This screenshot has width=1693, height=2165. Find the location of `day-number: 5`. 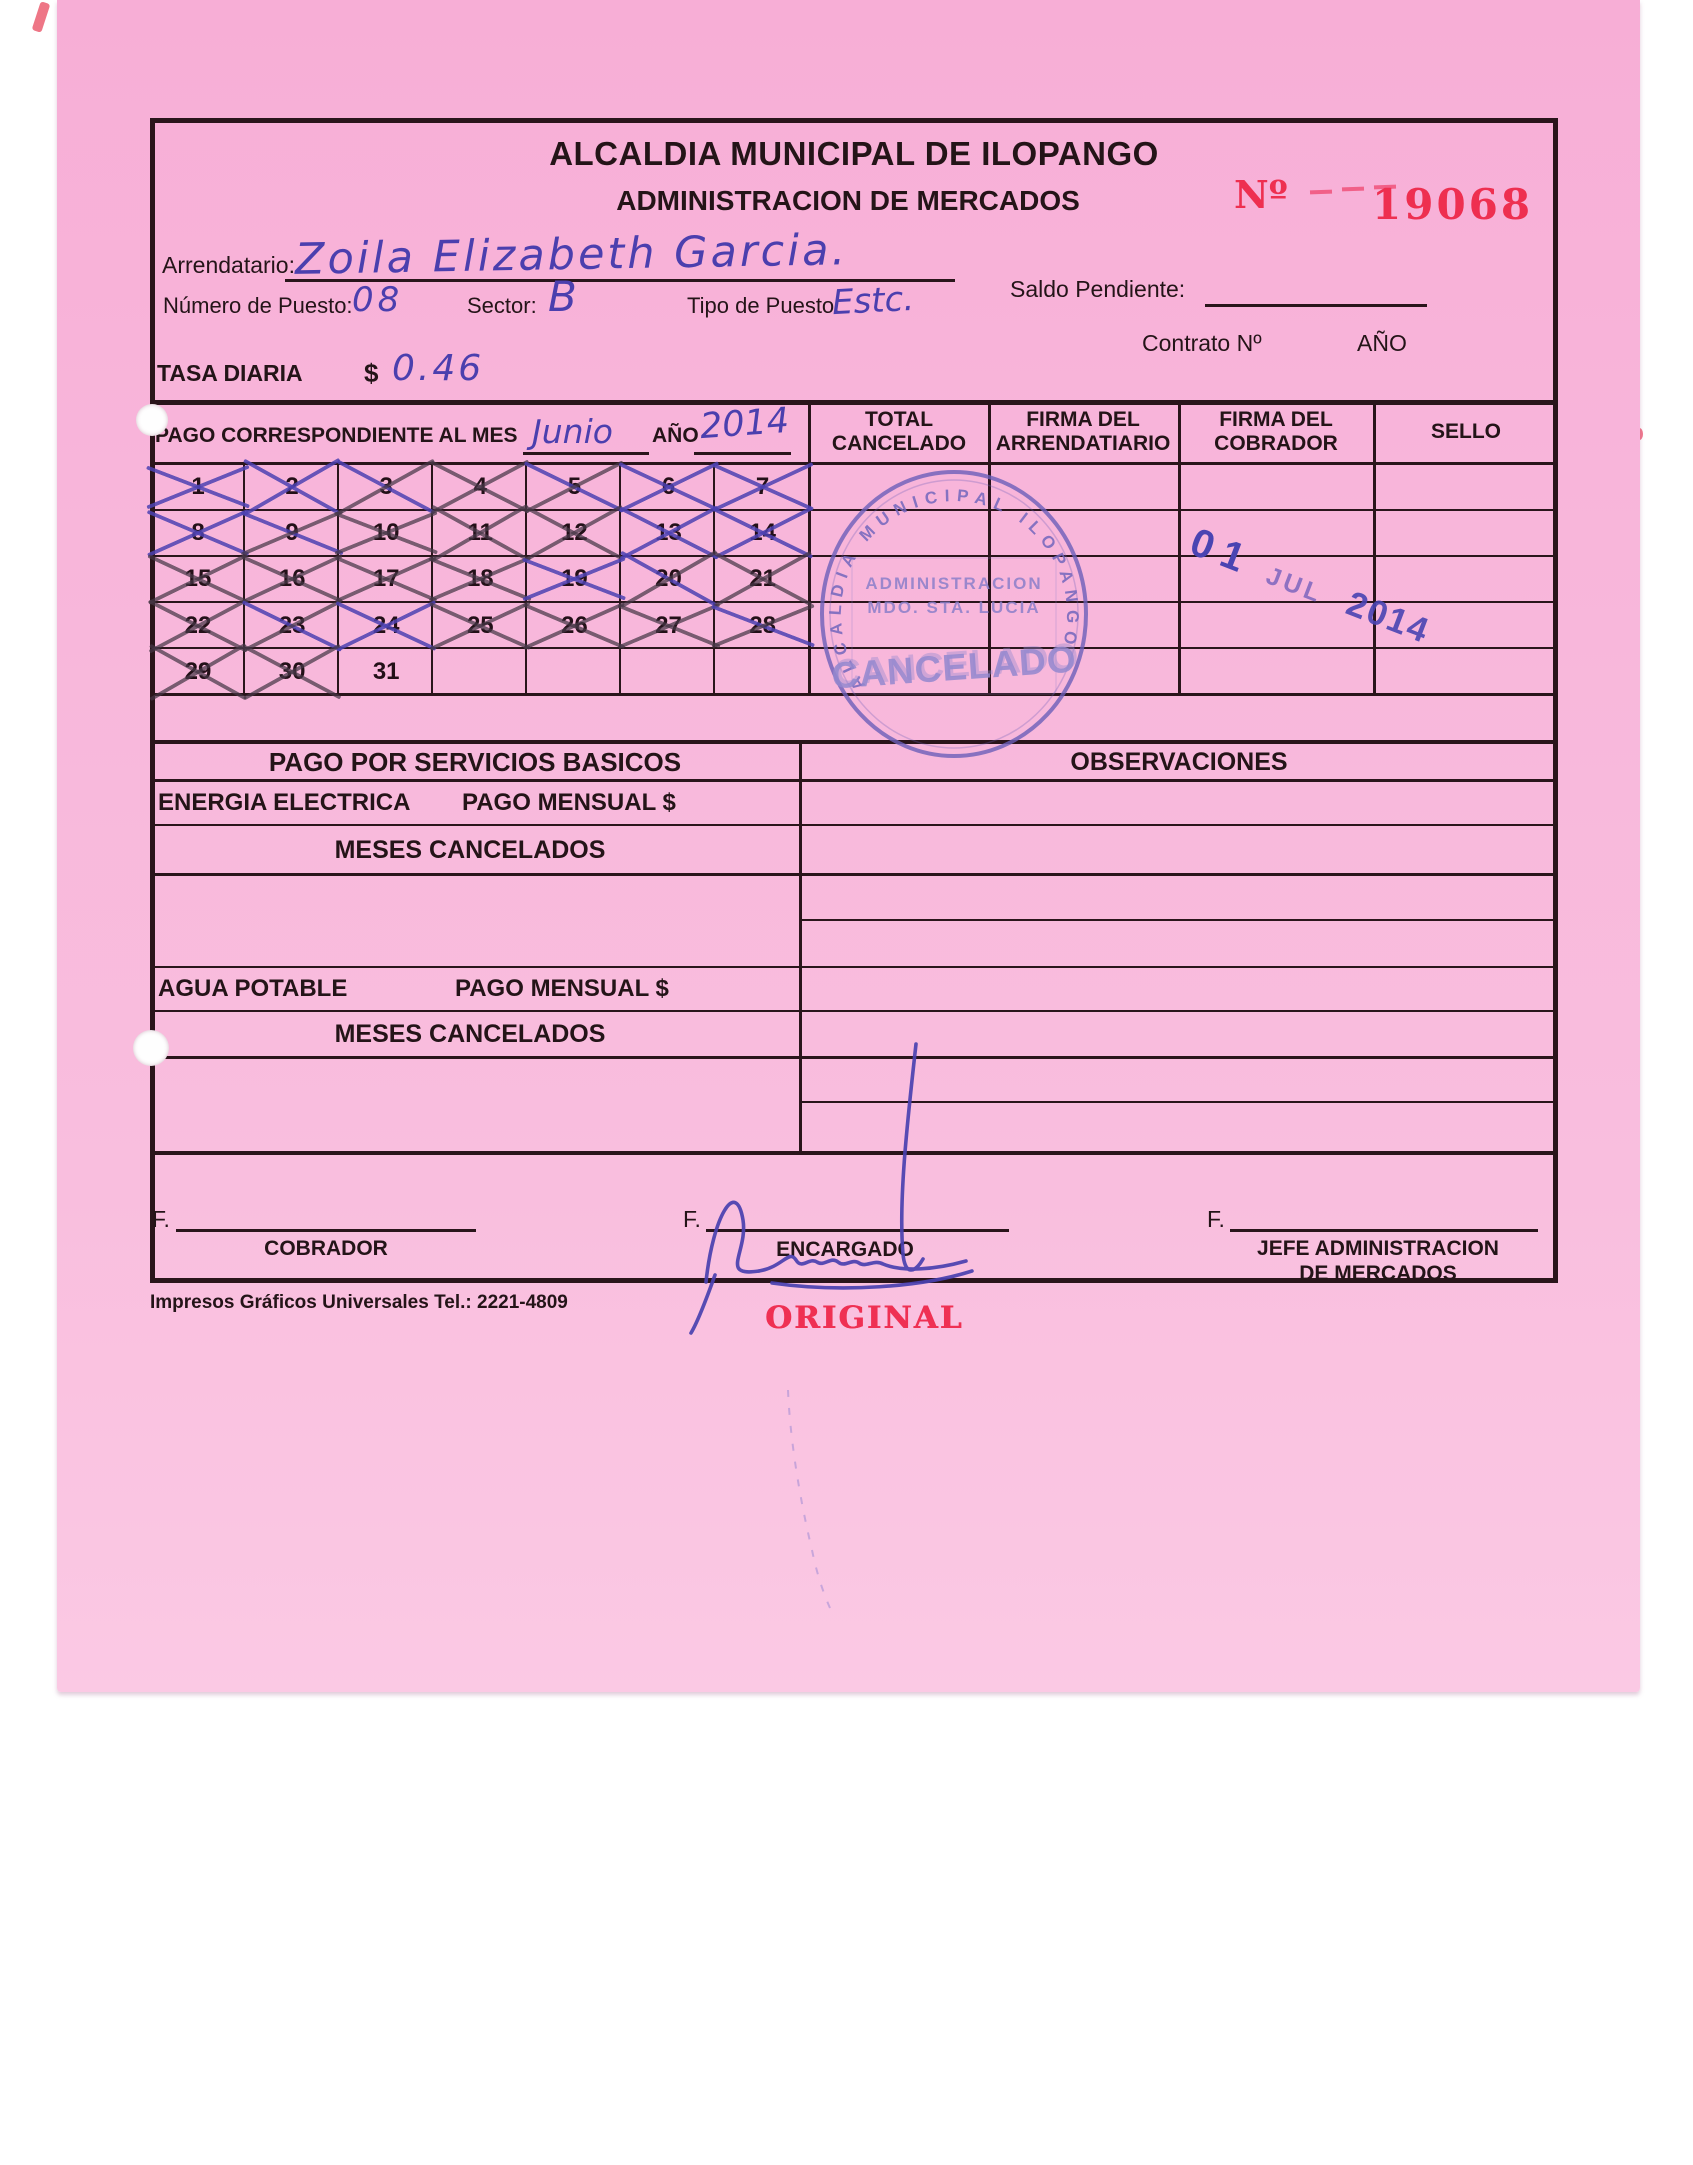

day-number: 5 is located at coordinates (574, 486).